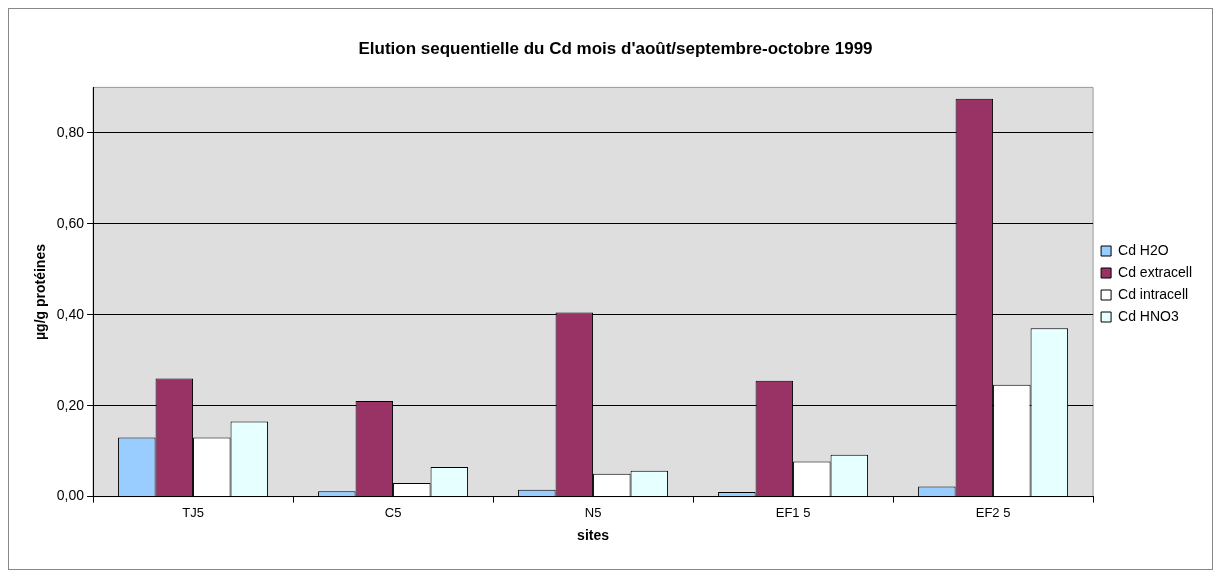 This screenshot has width=1223, height=580. I want to click on x-tick-label: N5, so click(593, 512).